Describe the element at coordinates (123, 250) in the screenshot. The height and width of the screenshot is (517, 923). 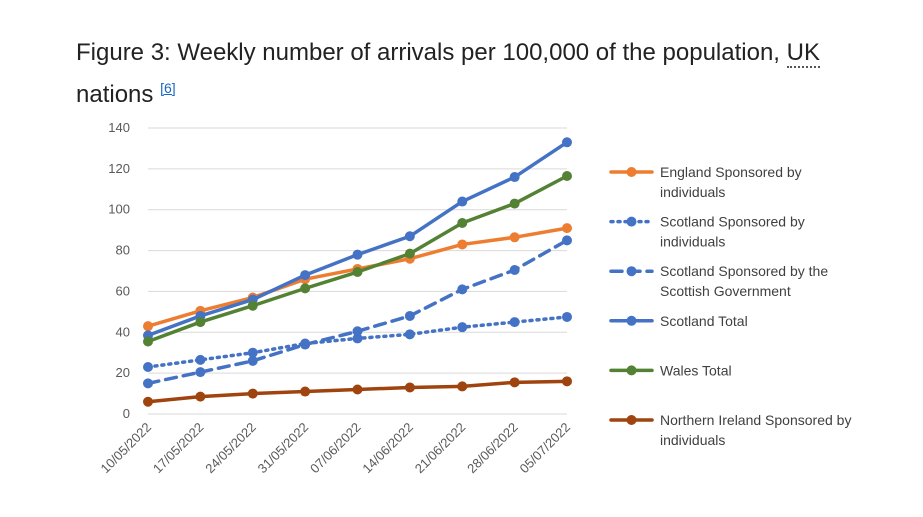
I see `y-tick-label: 80` at that location.